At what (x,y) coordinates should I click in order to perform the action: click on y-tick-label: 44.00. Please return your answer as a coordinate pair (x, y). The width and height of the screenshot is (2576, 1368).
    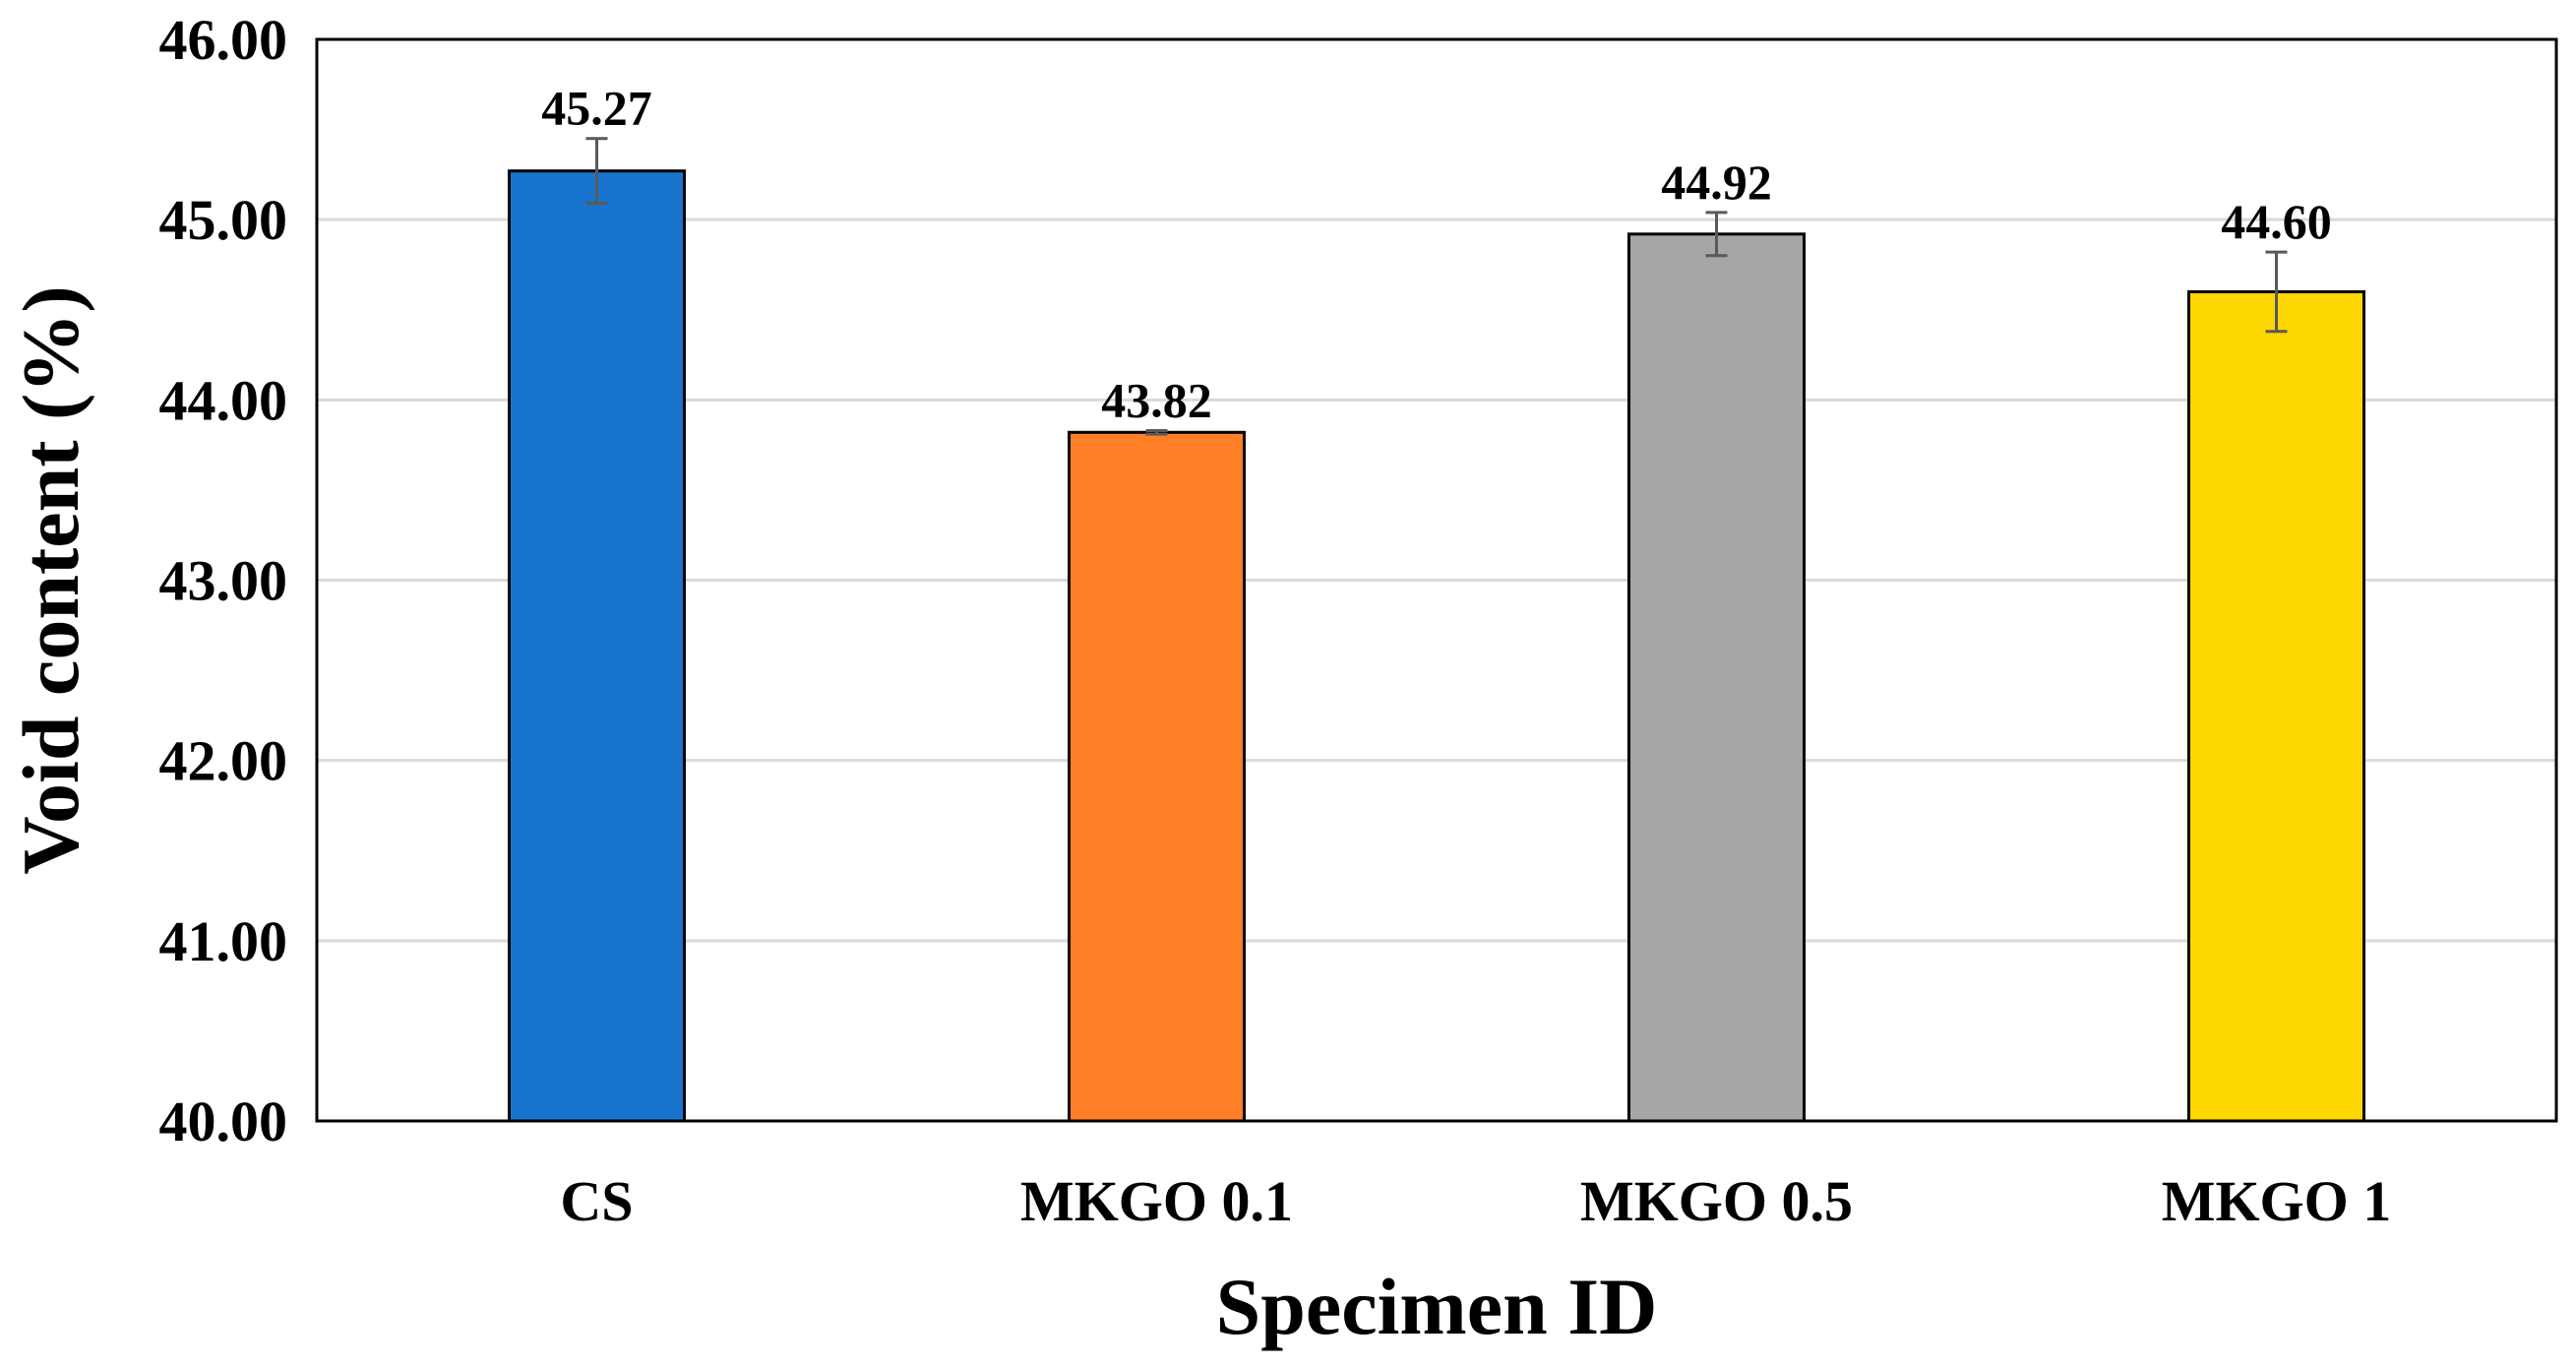
    Looking at the image, I should click on (223, 400).